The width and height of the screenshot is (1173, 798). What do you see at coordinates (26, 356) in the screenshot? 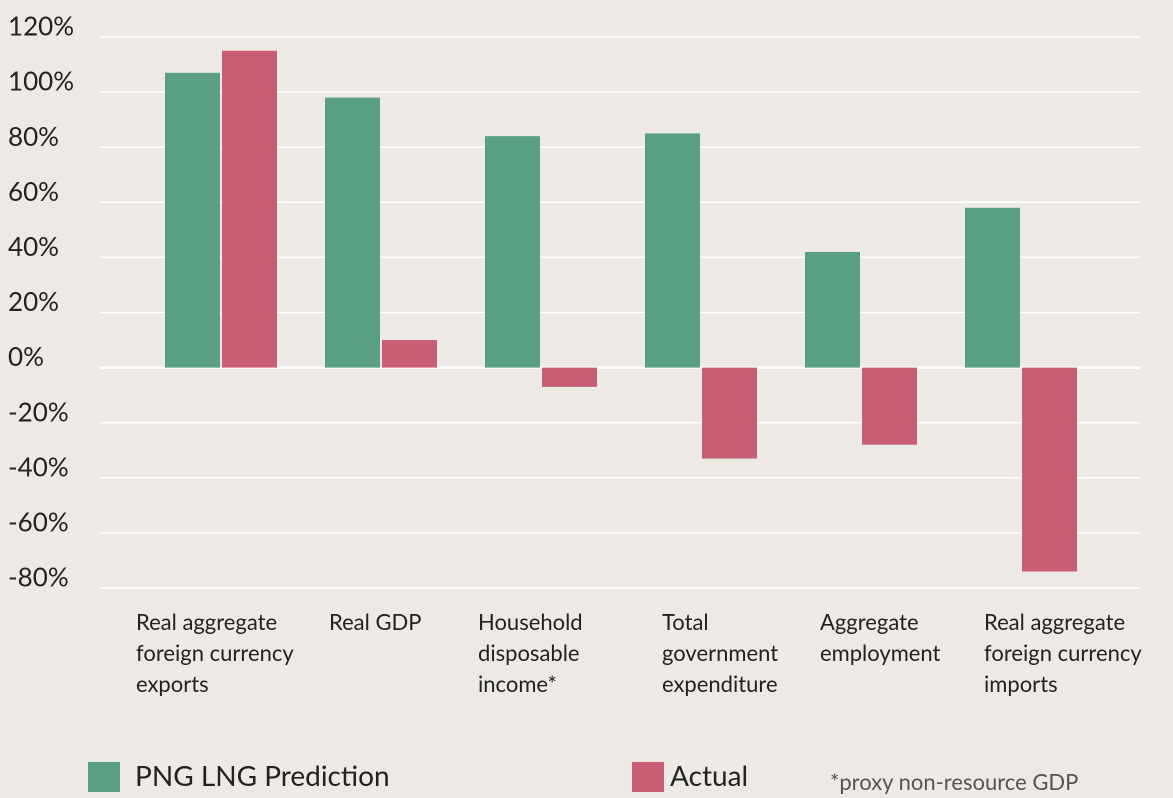
I see `y-tick-label: 0%` at bounding box center [26, 356].